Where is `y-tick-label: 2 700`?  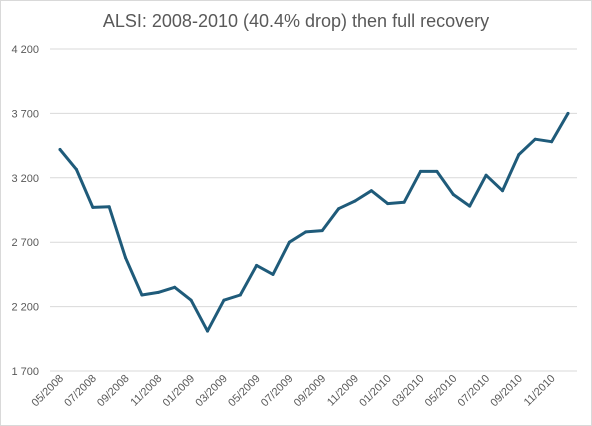 y-tick-label: 2 700 is located at coordinates (25, 243).